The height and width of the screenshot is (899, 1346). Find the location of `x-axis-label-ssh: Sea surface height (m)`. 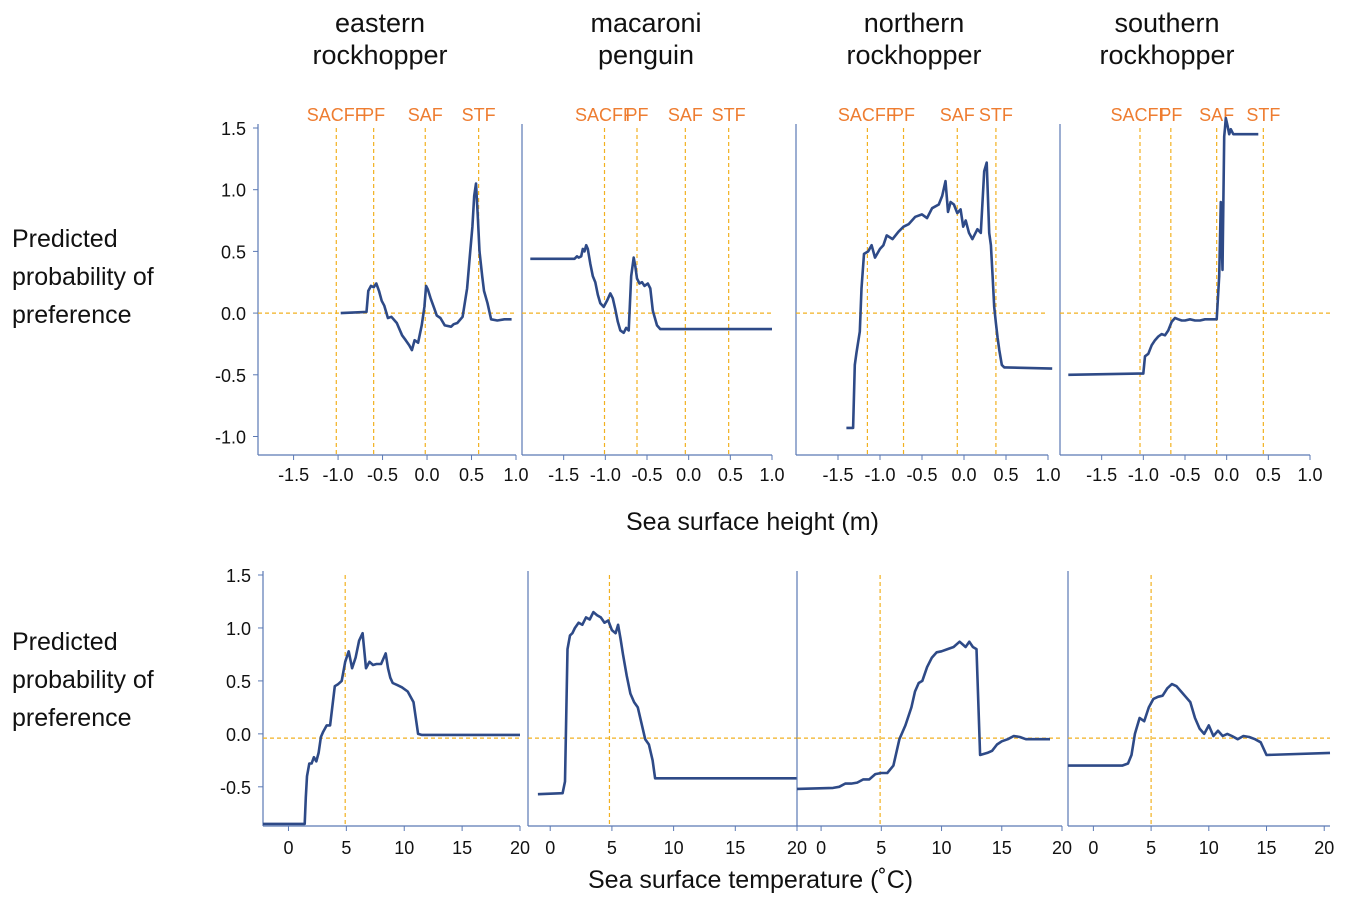

x-axis-label-ssh: Sea surface height (m) is located at coordinates (752, 522).